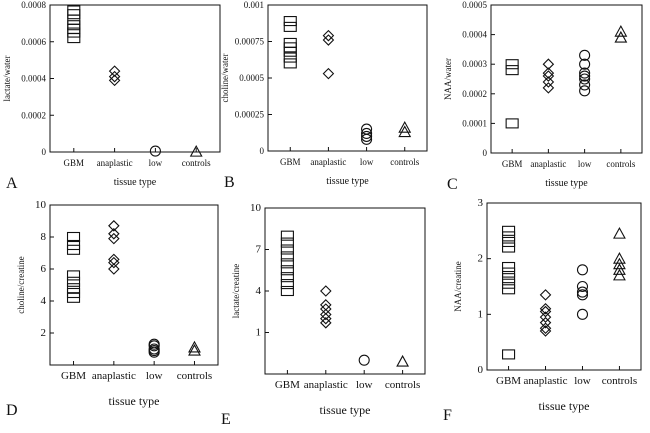 The image size is (650, 433). What do you see at coordinates (250, 115) in the screenshot?
I see `y-tick-label: 0.00025` at bounding box center [250, 115].